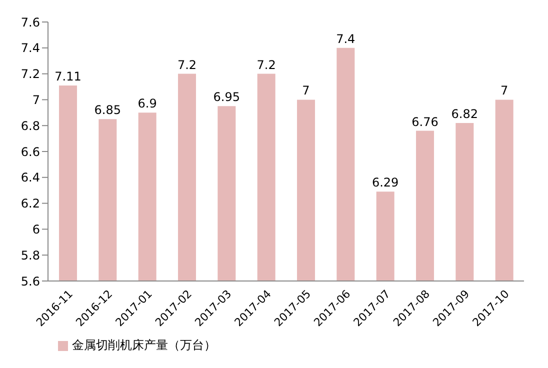  What do you see at coordinates (30, 151) in the screenshot?
I see `y-tick-label: 6.6` at bounding box center [30, 151].